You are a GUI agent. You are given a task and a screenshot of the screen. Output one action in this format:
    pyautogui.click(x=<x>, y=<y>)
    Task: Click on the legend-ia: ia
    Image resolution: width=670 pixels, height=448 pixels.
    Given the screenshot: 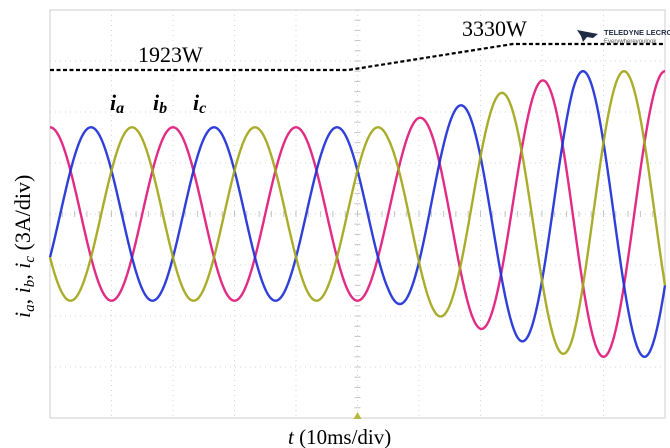 What is the action you would take?
    pyautogui.click(x=117, y=103)
    